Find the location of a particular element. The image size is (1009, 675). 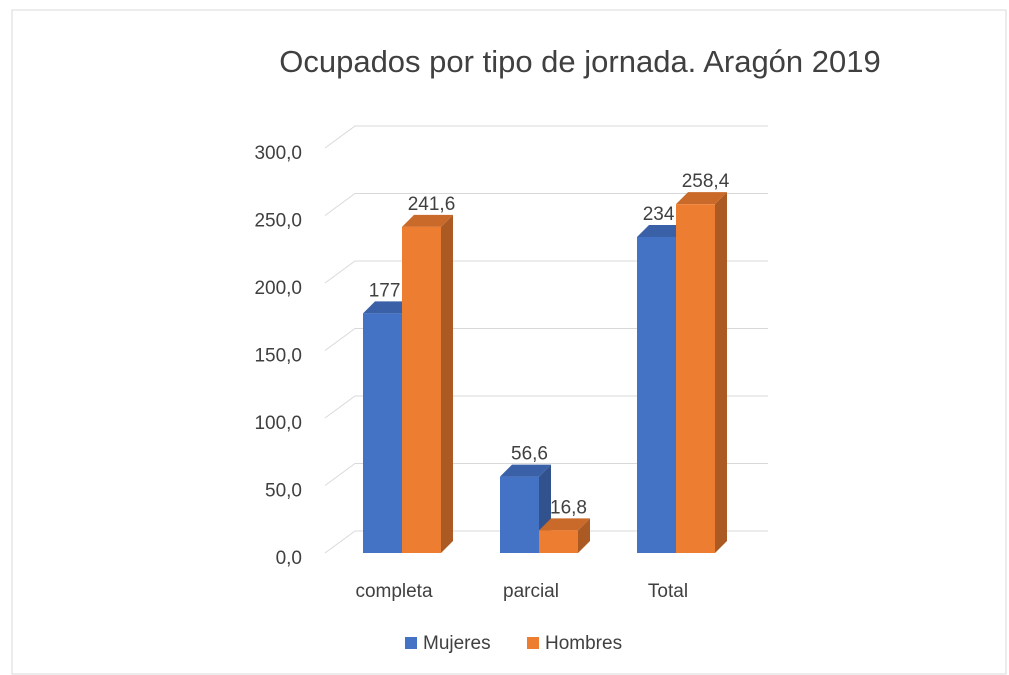

data-label: 241,6 is located at coordinates (432, 204).